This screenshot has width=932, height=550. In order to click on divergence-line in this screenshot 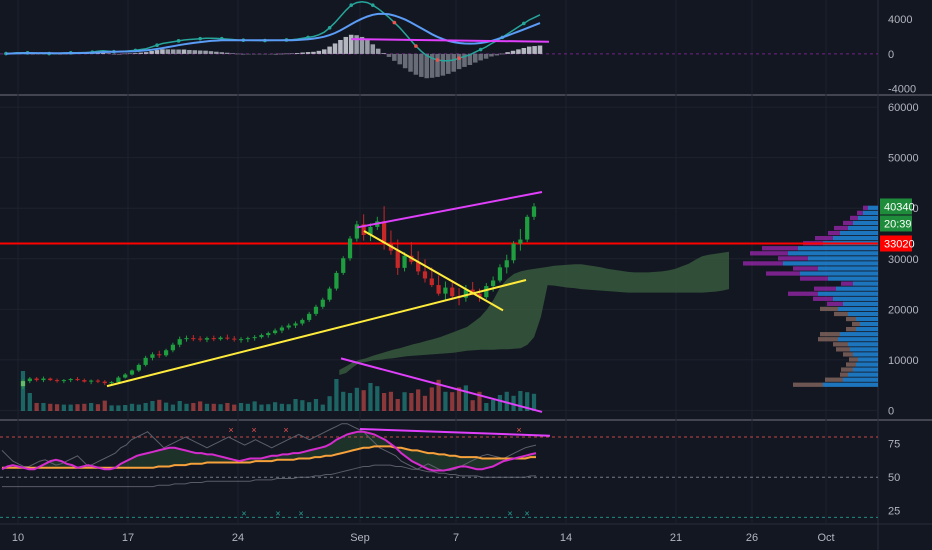, I will do `click(450, 40)`.